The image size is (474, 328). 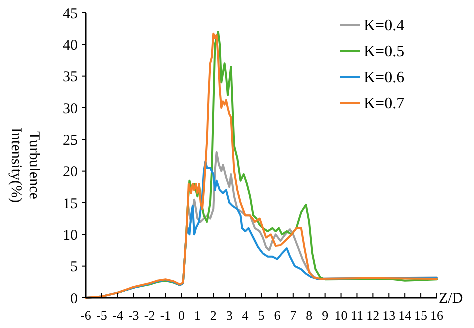 I want to click on x-tick-label: -2, so click(x=150, y=315).